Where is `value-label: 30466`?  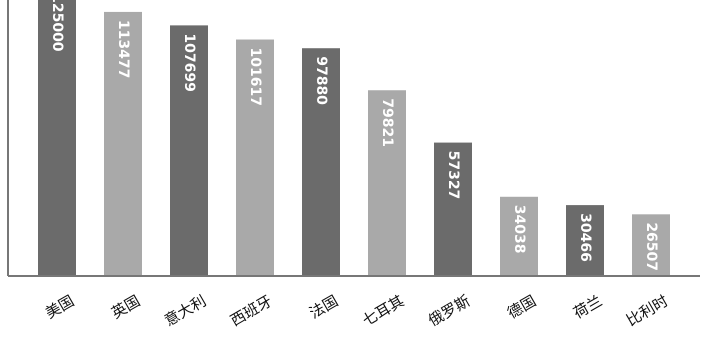
value-label: 30466 is located at coordinates (585, 237).